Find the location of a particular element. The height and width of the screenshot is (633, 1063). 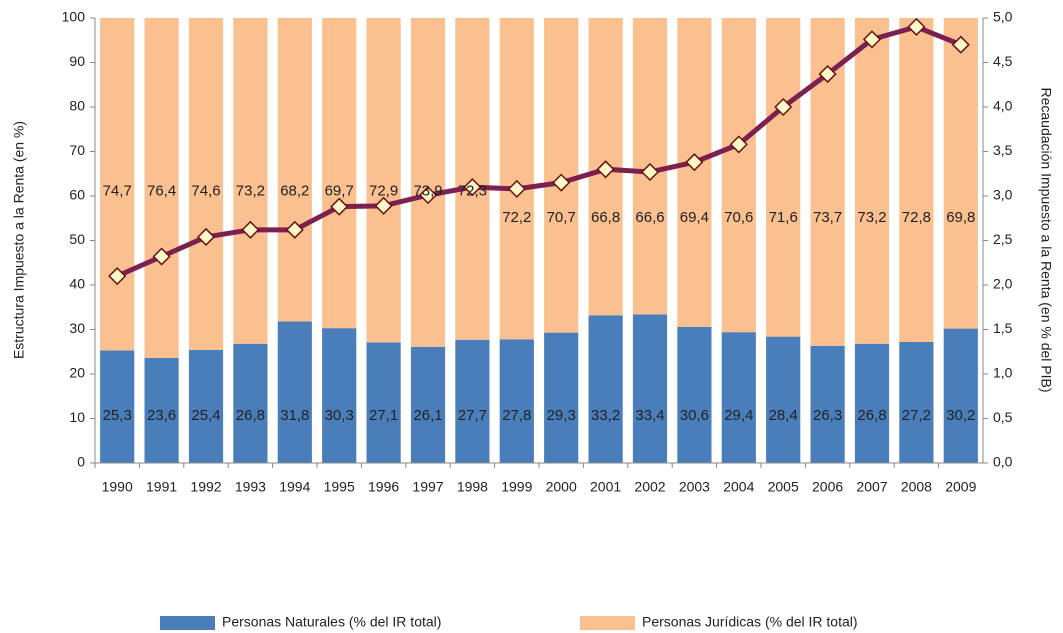

data-label: 71,6 is located at coordinates (783, 217).